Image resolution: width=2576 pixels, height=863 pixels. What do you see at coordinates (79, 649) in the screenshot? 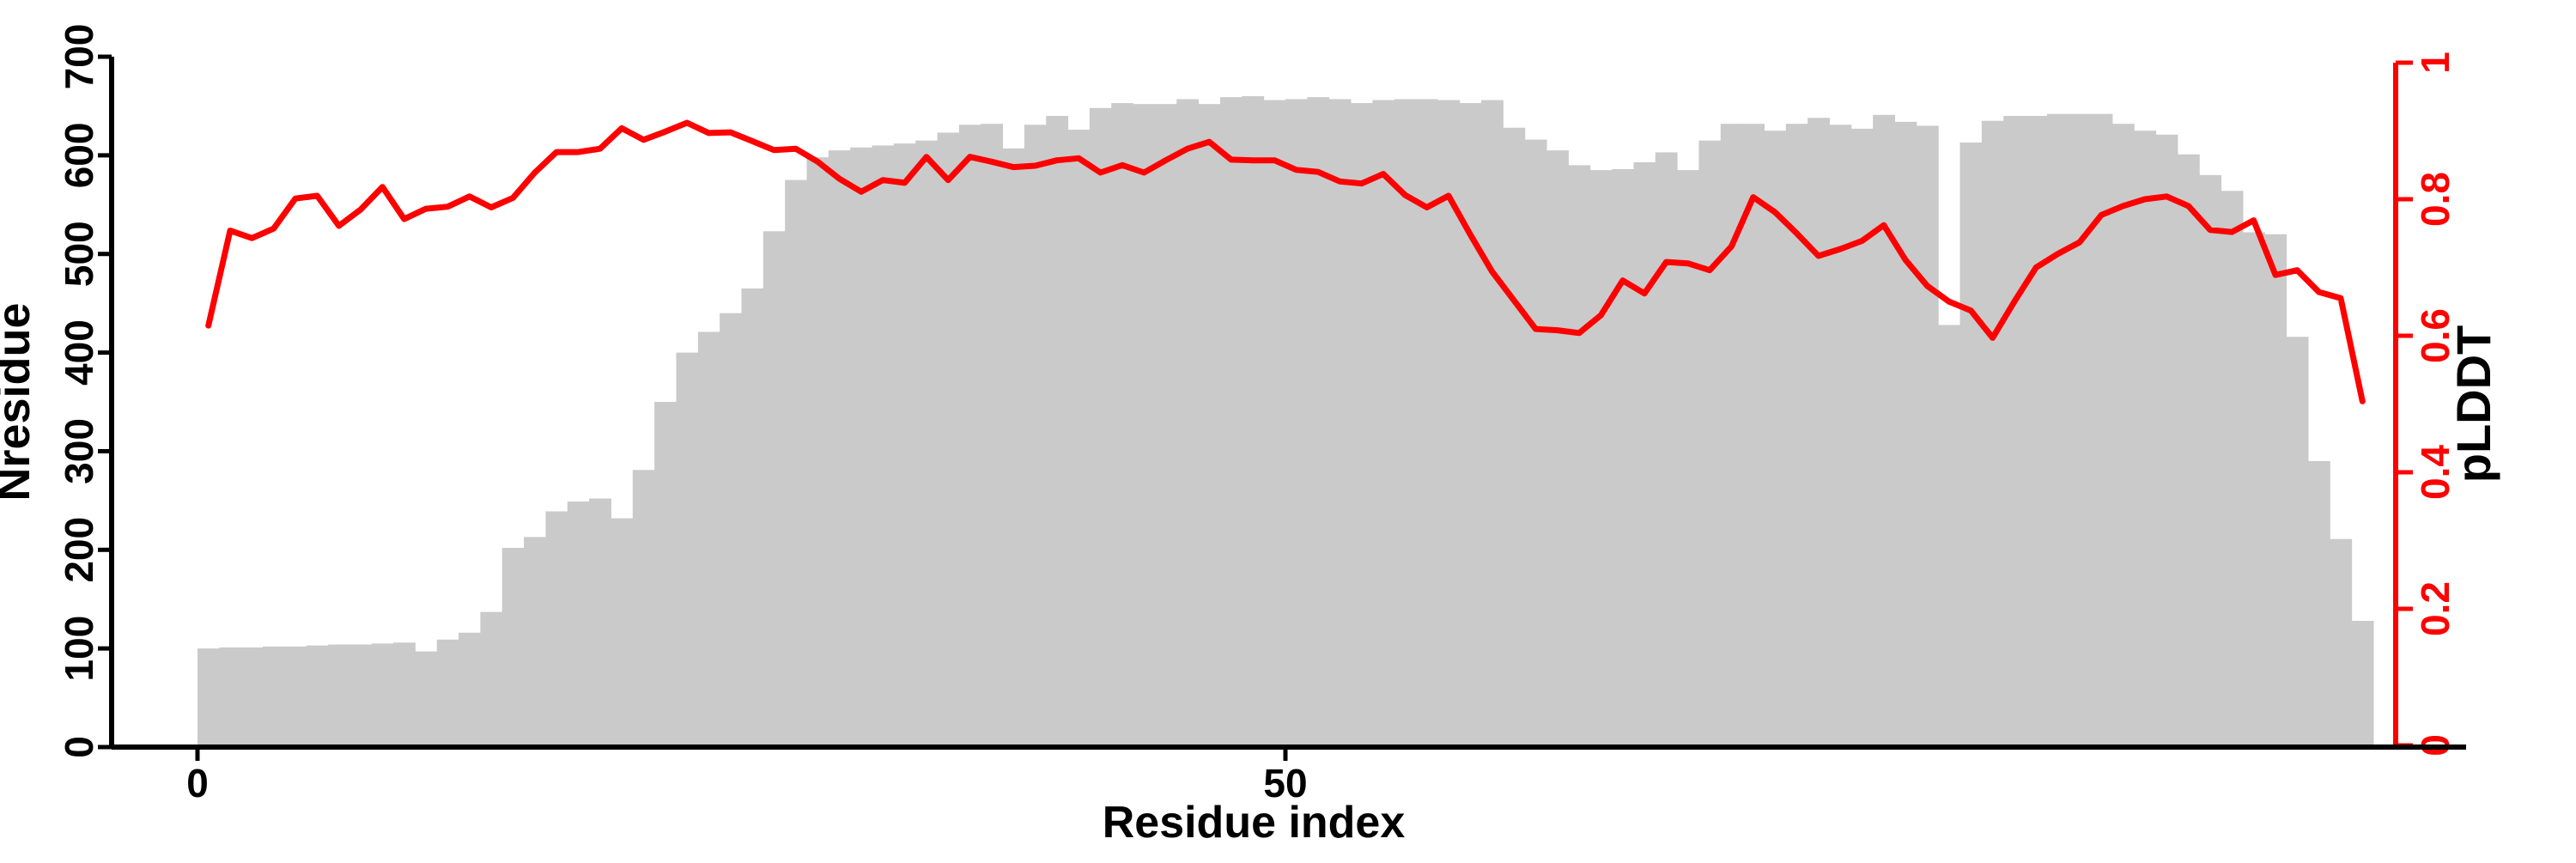
I see `left-axis-tick-label: 100` at bounding box center [79, 649].